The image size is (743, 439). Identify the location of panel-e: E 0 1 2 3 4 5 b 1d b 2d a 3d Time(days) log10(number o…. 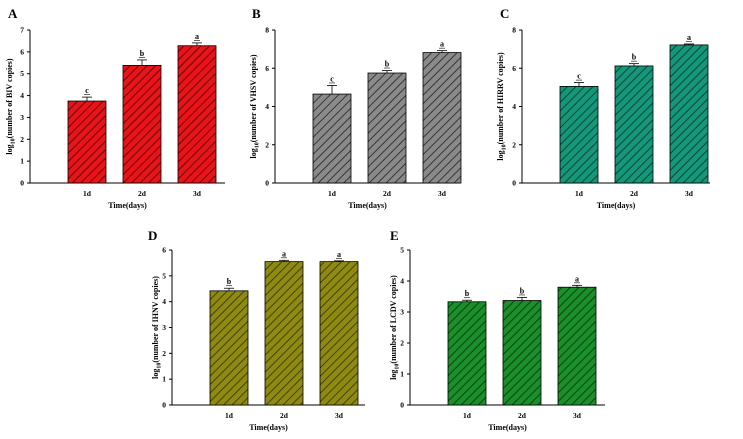
(497, 330).